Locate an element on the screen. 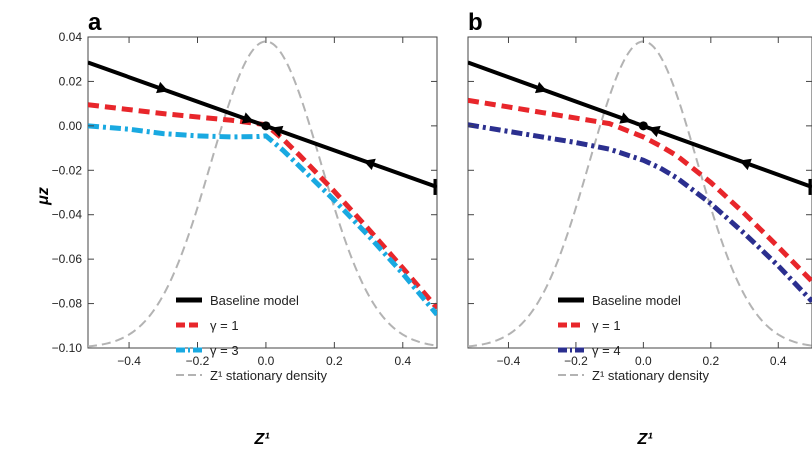 The image size is (812, 453). legend-b-density: Z¹ stationary density is located at coordinates (651, 375).